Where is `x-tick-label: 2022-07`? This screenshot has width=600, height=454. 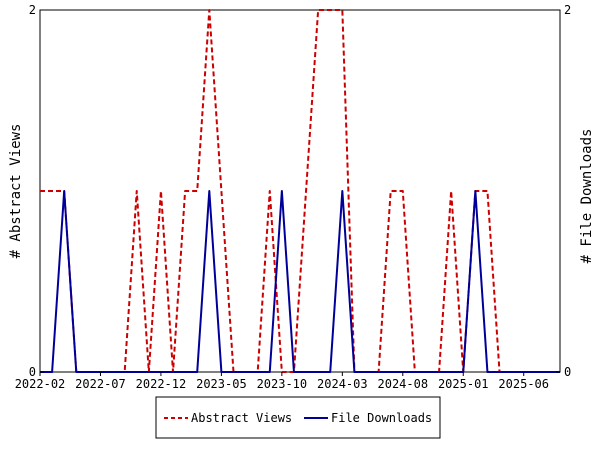
x-tick-label: 2022-07 is located at coordinates (100, 384).